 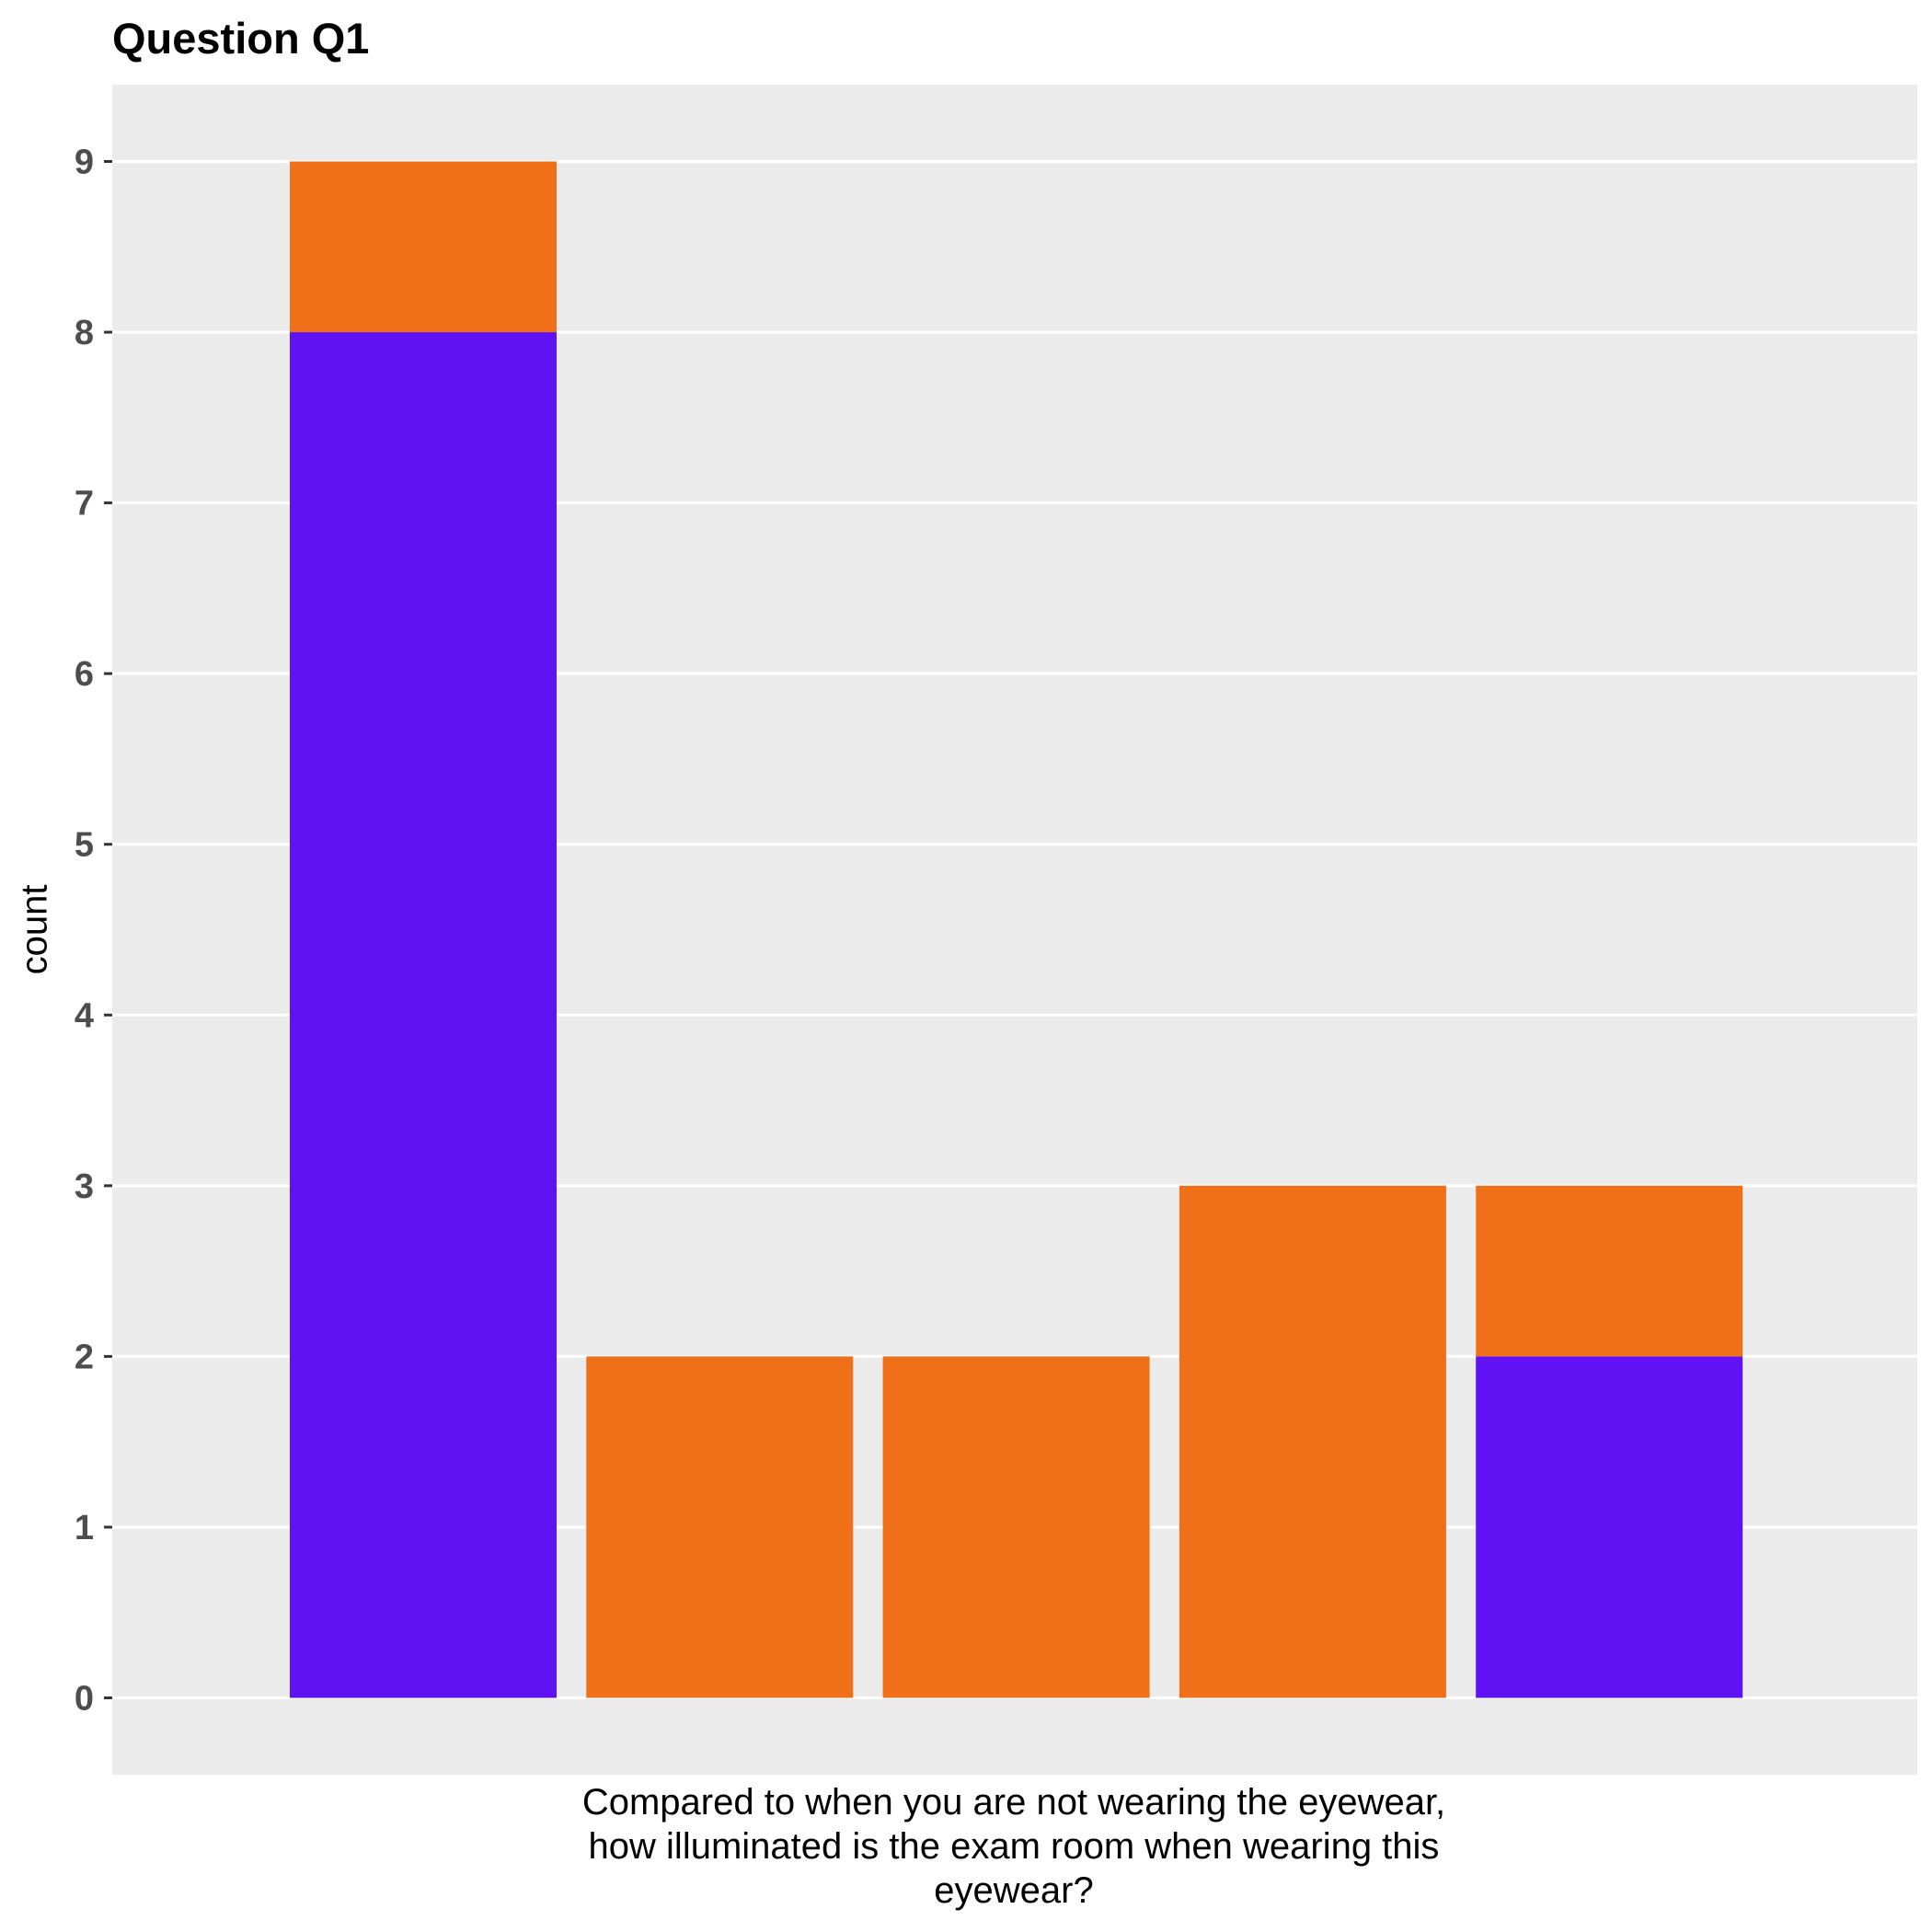 What do you see at coordinates (84, 1357) in the screenshot?
I see `y-tick-label: 2` at bounding box center [84, 1357].